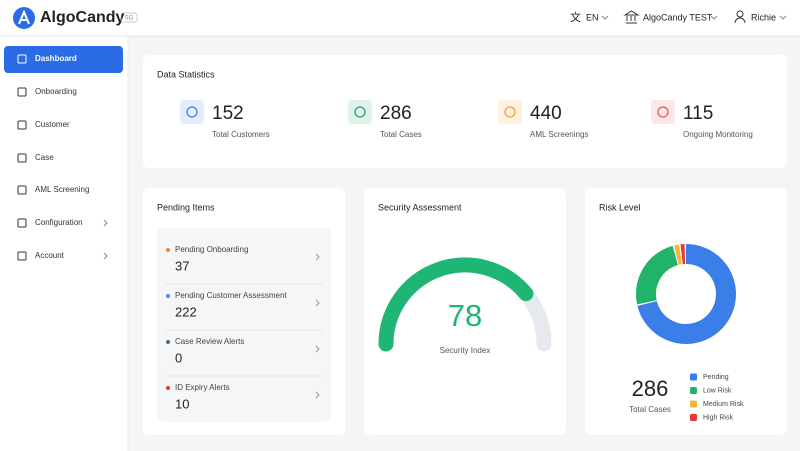  I want to click on menu-item: Case, so click(44, 157).